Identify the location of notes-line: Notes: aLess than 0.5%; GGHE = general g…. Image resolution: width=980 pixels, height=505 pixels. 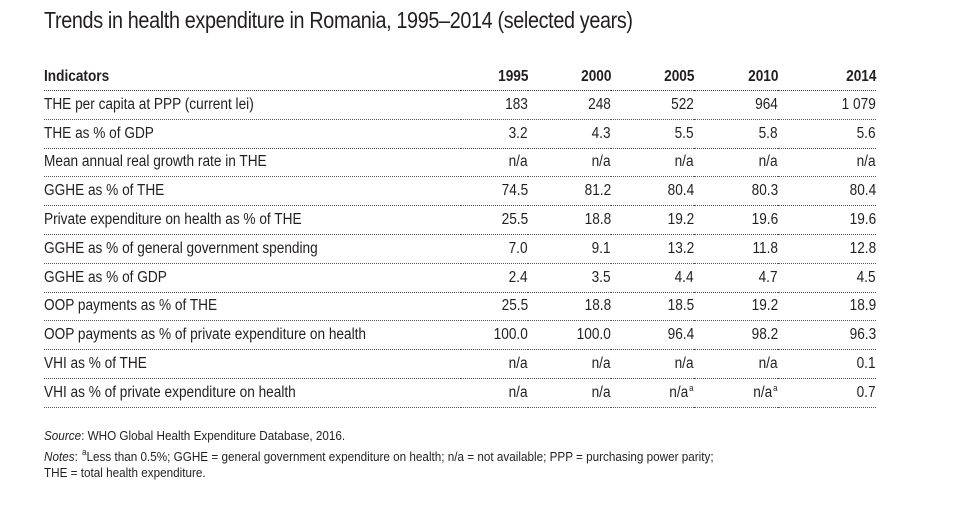
(379, 455).